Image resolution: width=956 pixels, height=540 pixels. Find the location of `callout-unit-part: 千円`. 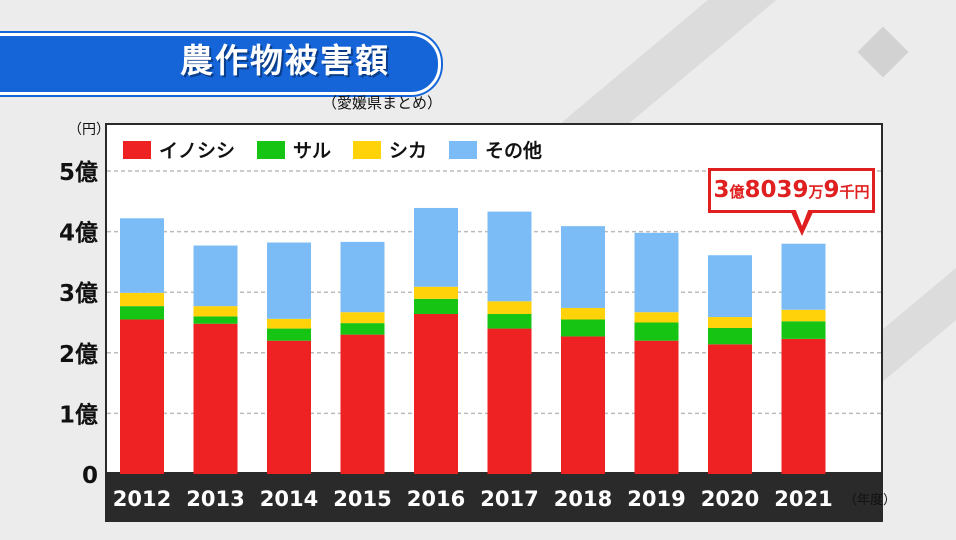

callout-unit-part: 千円 is located at coordinates (854, 192).